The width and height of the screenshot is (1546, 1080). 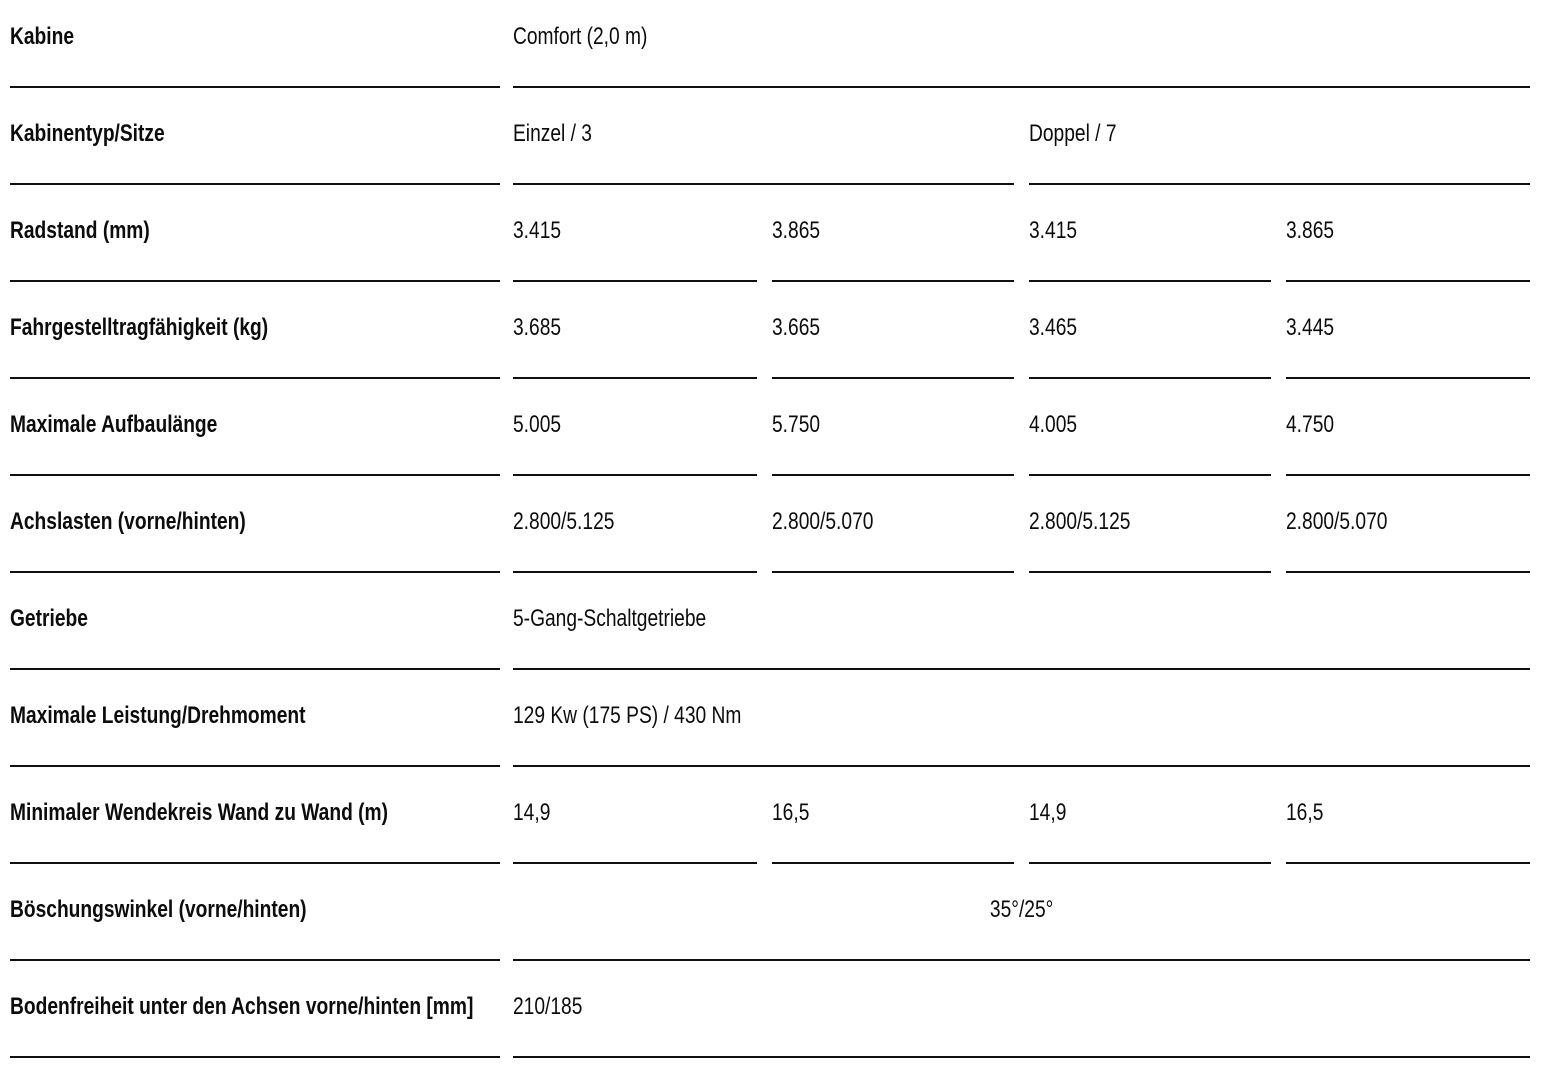 I want to click on value-text: 210/185, so click(x=548, y=1006).